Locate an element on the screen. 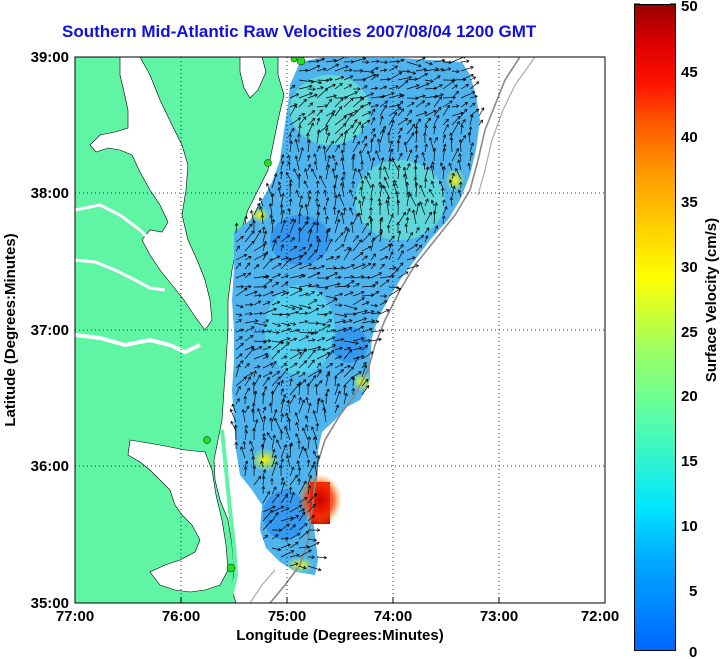  y-tick-label: 36:00 is located at coordinates (50, 466).